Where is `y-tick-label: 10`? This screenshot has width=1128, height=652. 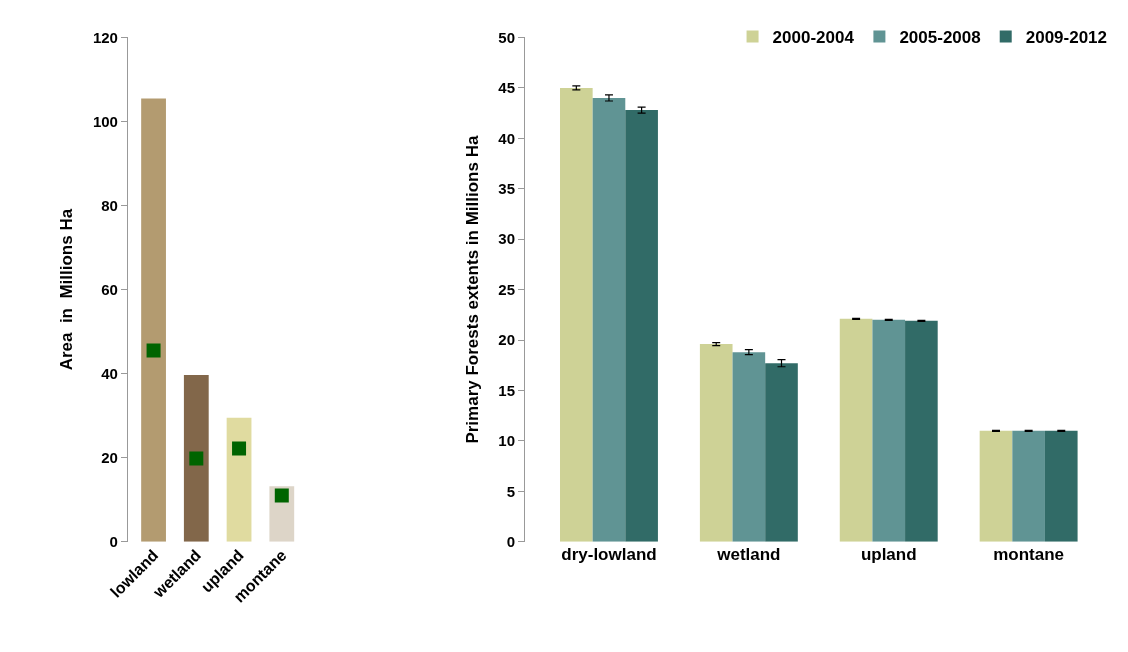 y-tick-label: 10 is located at coordinates (507, 441).